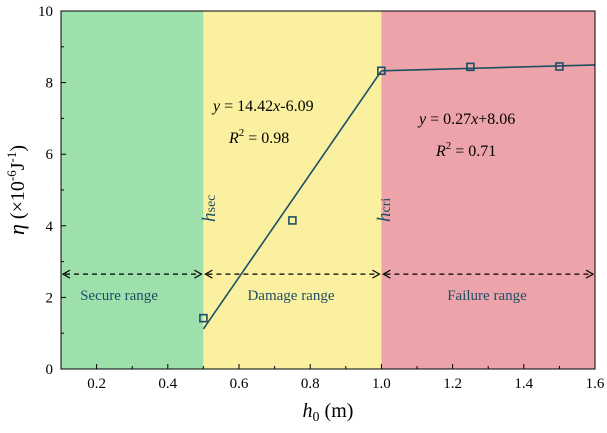  Describe the element at coordinates (52, 191) in the screenshot. I see `y-axis-ticks: 0 2 4 6 8 10` at that location.